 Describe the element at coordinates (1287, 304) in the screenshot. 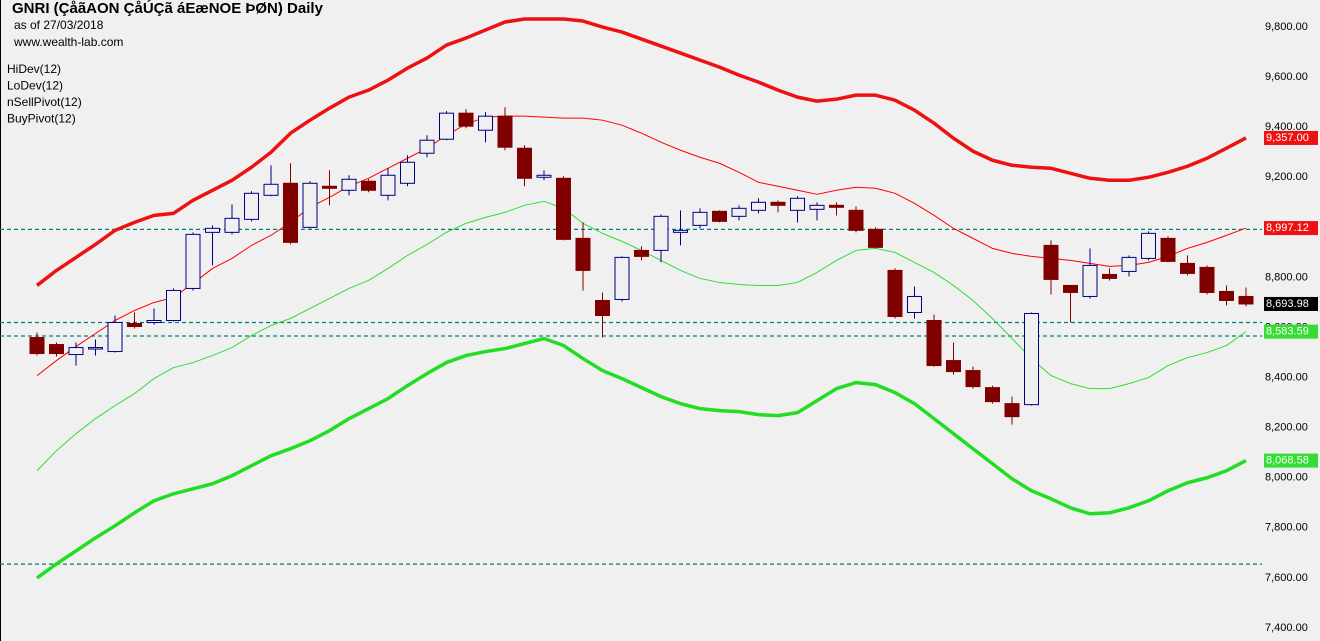

I see `price-label: 8,693.98` at that location.